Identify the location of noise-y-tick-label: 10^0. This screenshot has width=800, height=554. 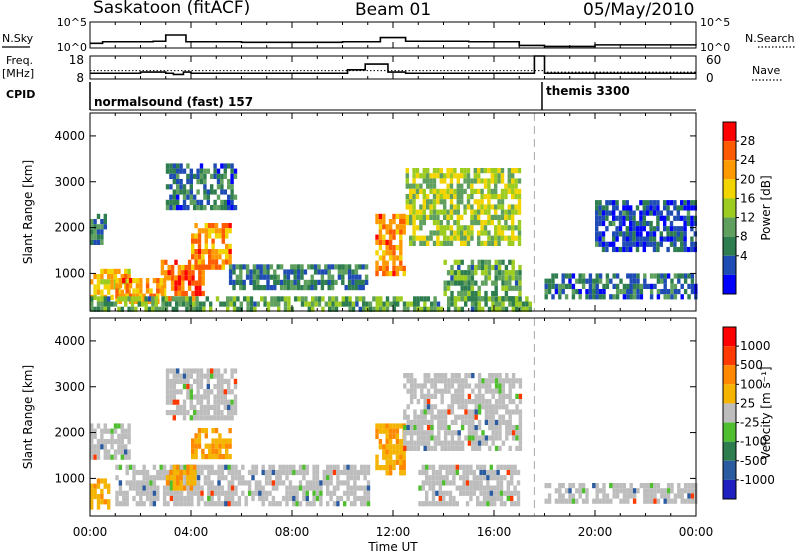
(72, 47).